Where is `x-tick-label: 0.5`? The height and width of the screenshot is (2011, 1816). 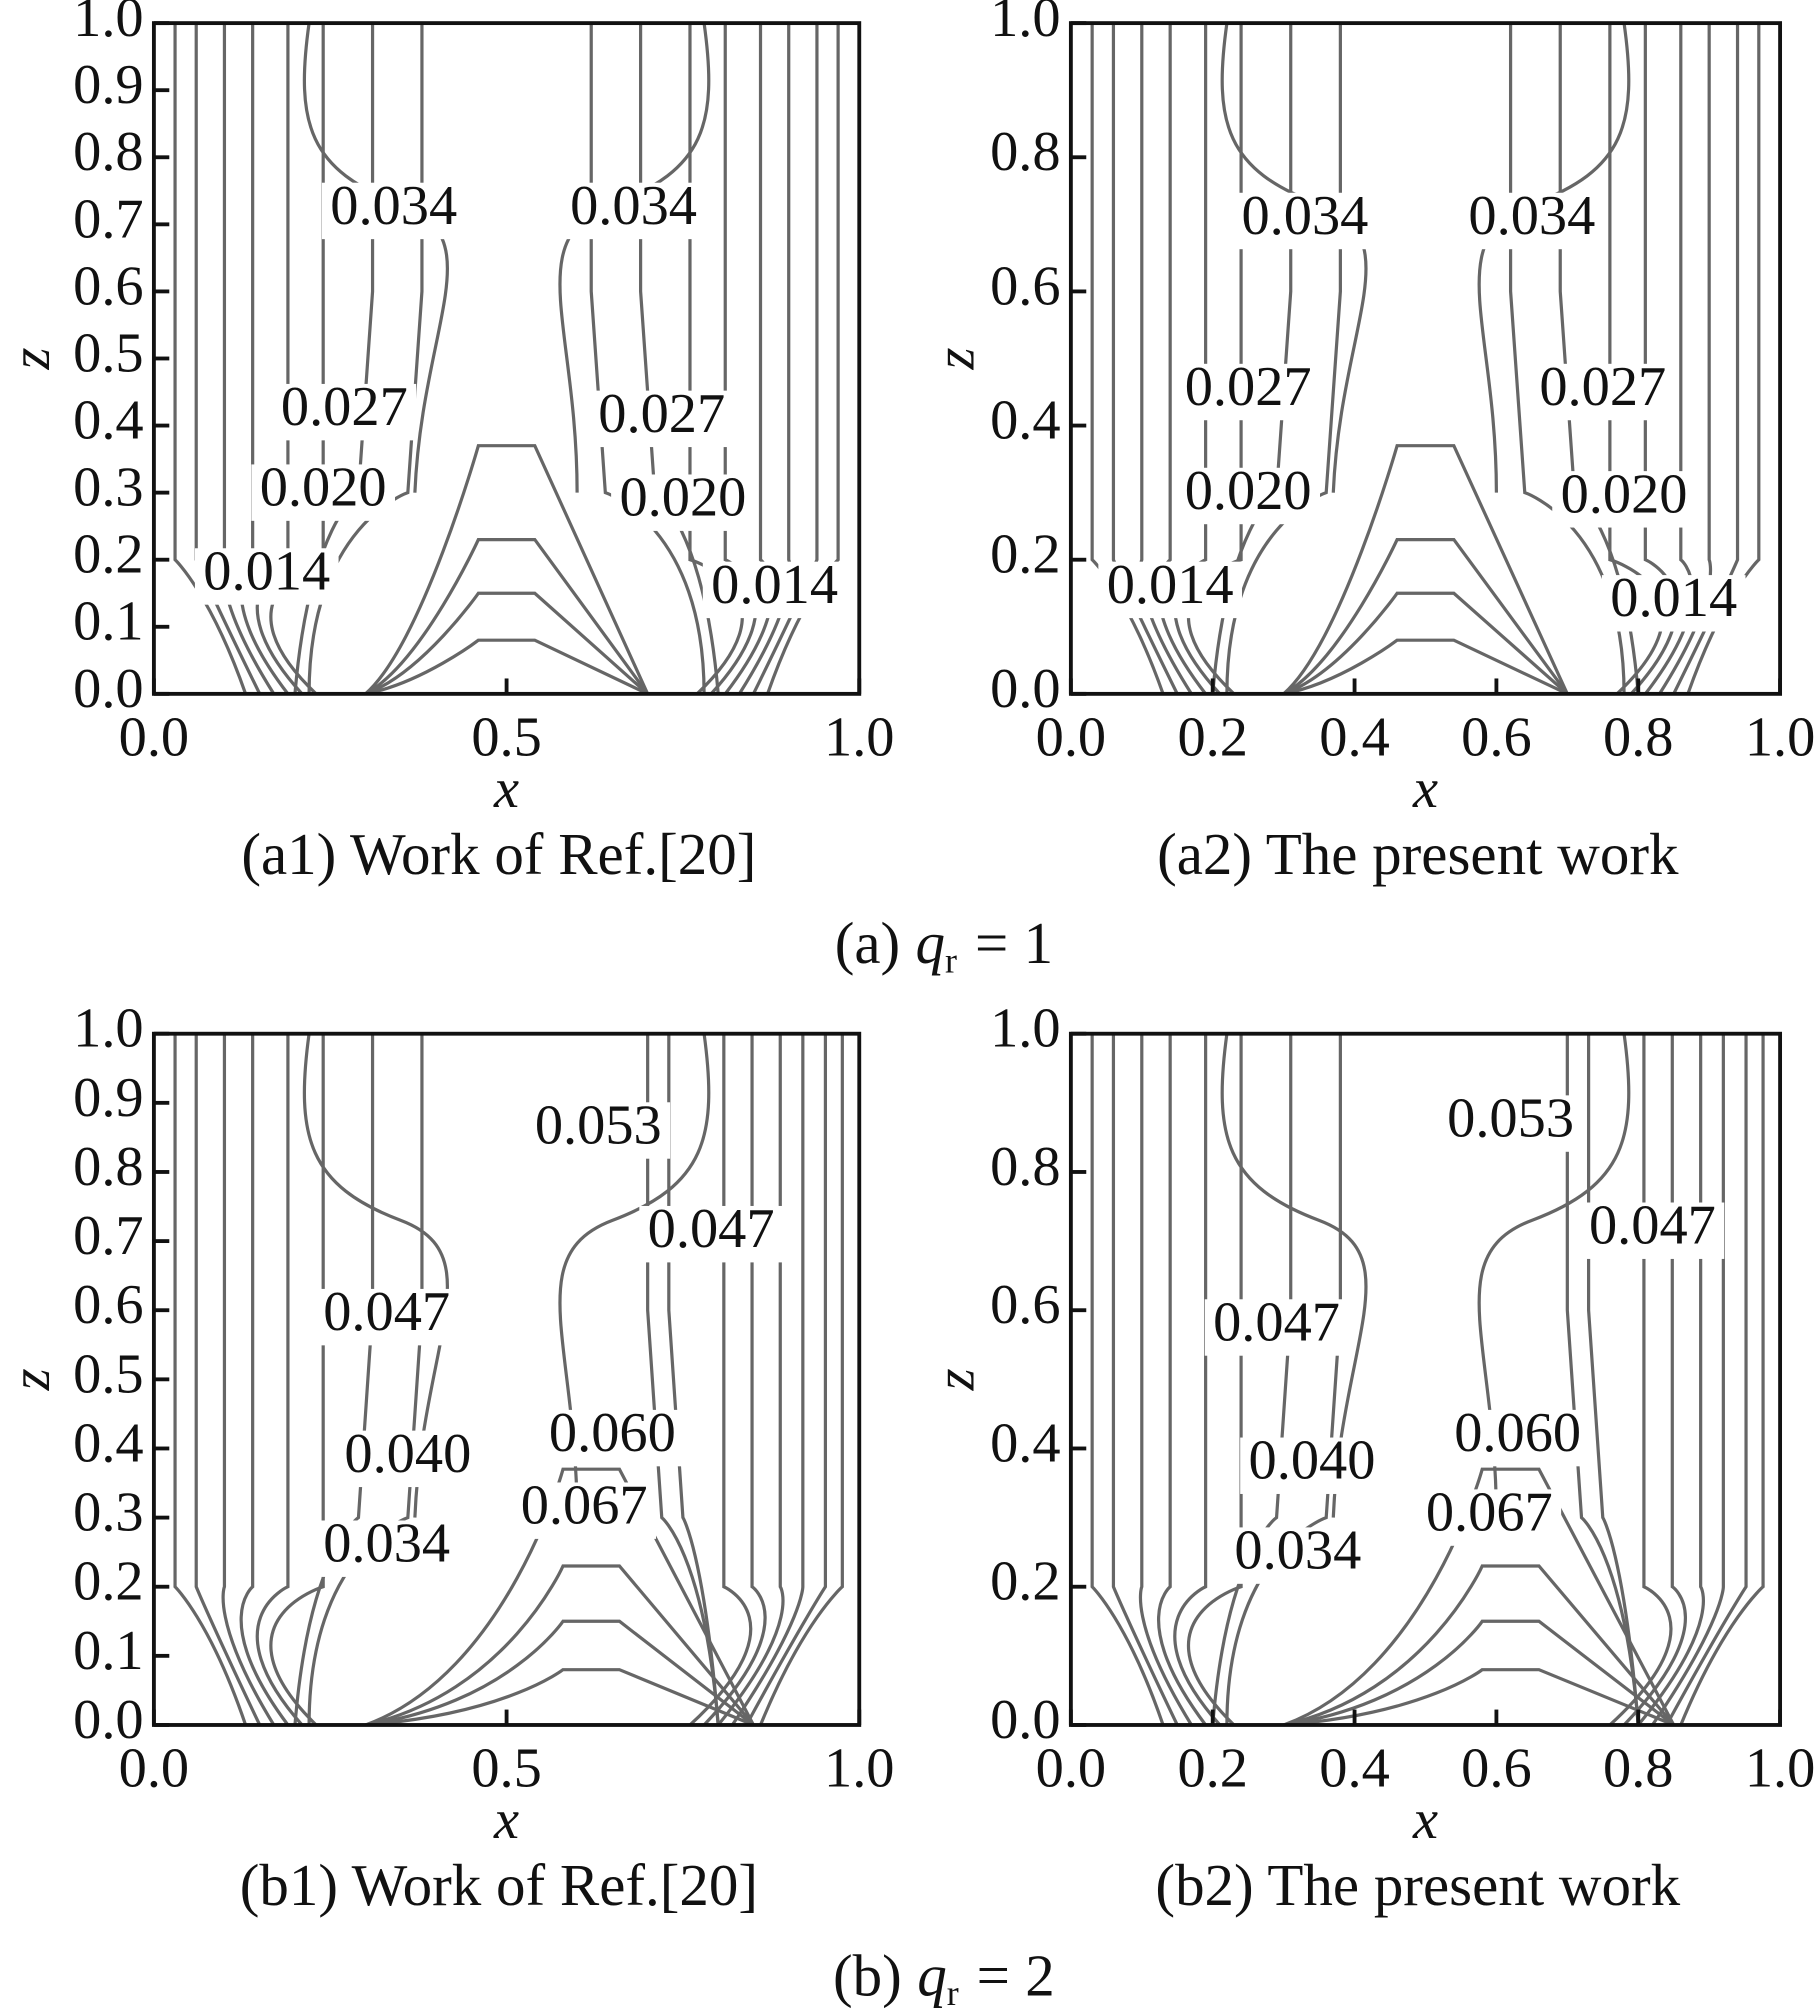
x-tick-label: 0.5 is located at coordinates (506, 1769).